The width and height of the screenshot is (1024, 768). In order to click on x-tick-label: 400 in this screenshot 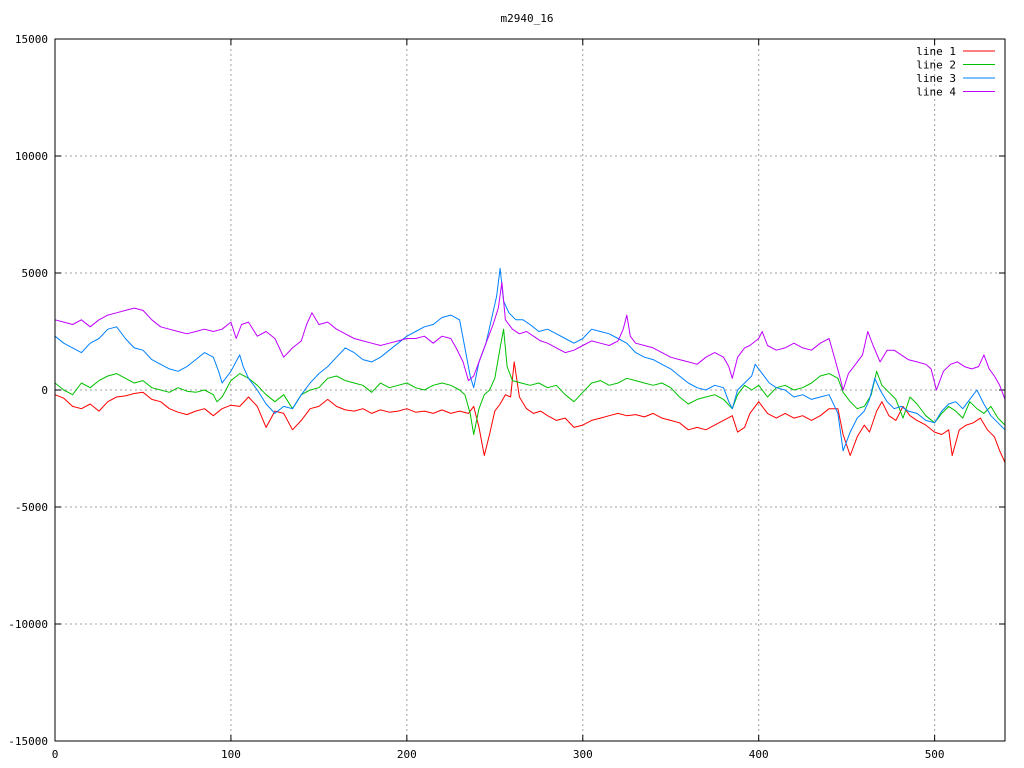, I will do `click(759, 754)`.